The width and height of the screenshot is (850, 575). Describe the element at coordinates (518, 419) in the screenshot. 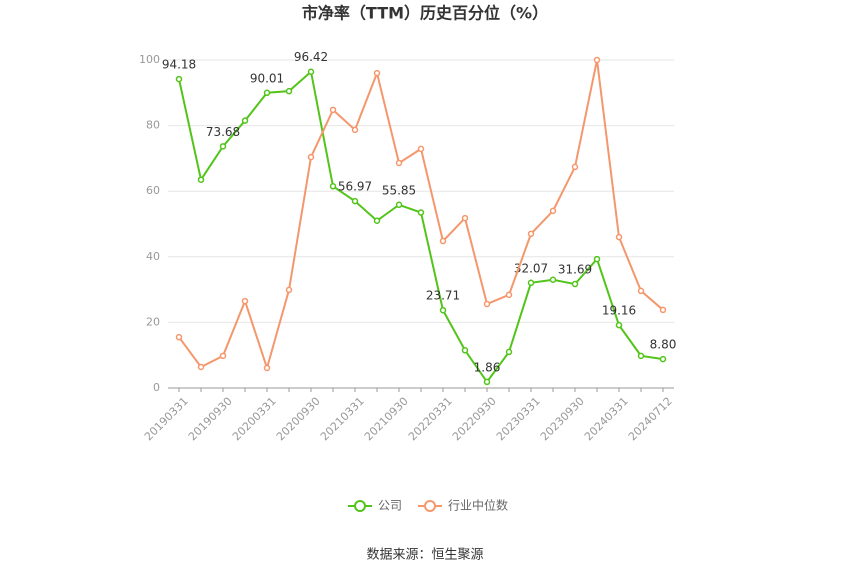

I see `x-tick-label: 20230331` at that location.